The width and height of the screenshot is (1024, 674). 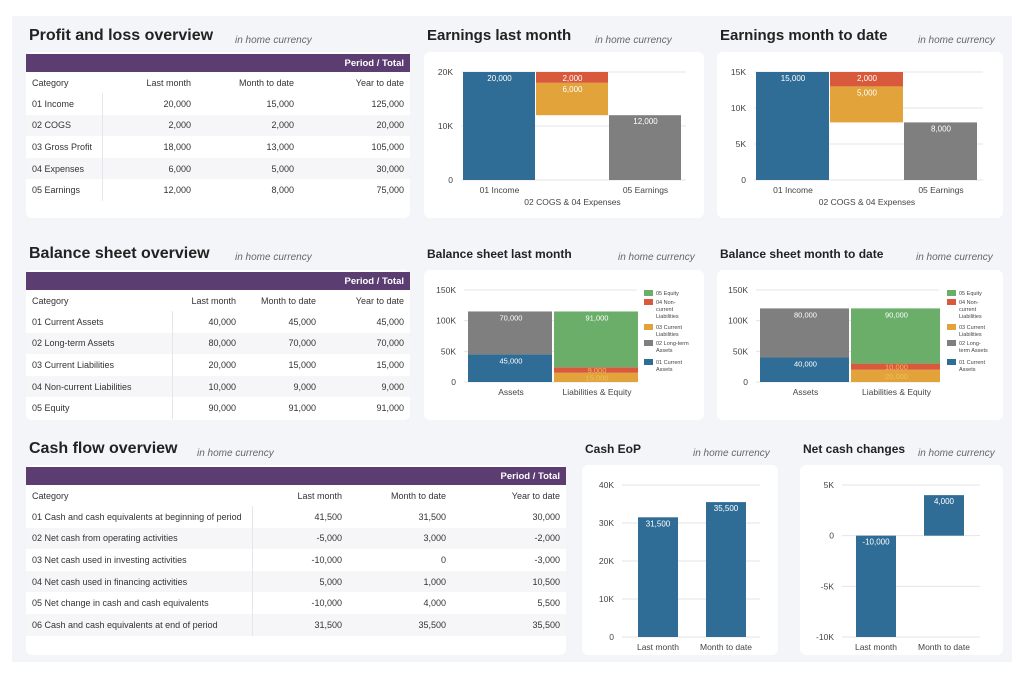 I want to click on earnings-last-month-title: Earnings last month, so click(x=499, y=35).